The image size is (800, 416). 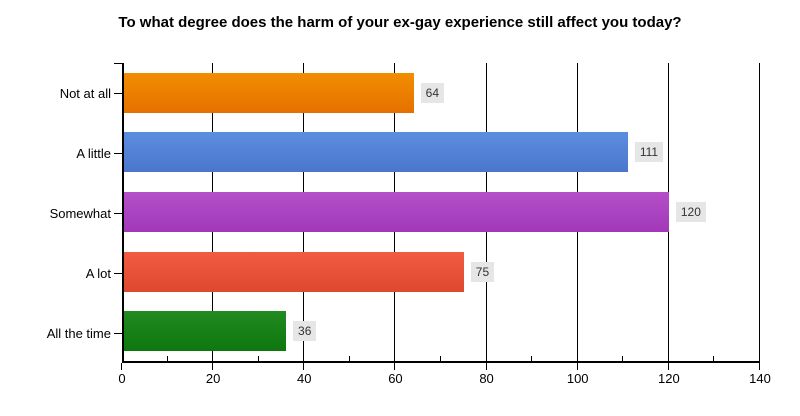 What do you see at coordinates (118, 63) in the screenshot?
I see `y-axis-end-tick` at bounding box center [118, 63].